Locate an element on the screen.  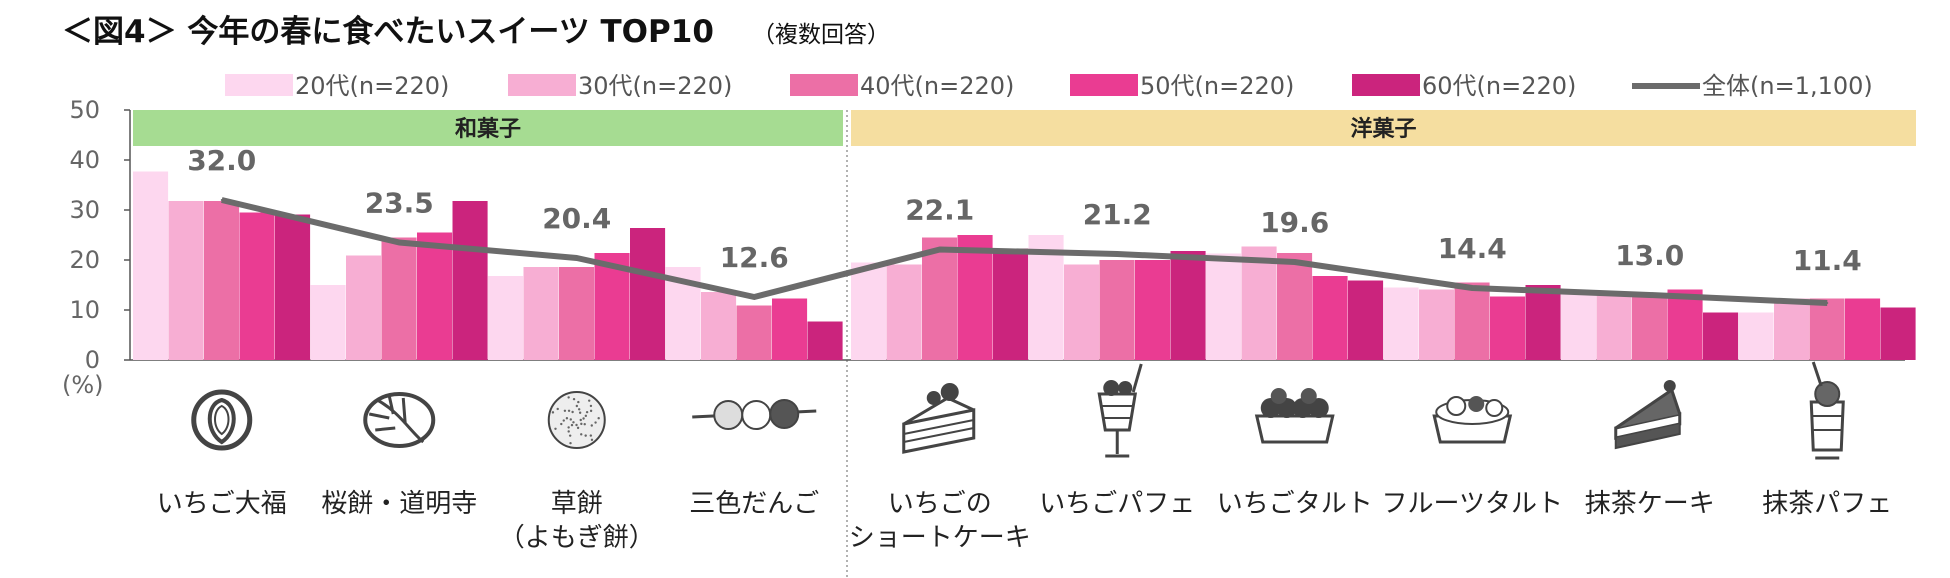
y-tick-label-0: 0 is located at coordinates (92, 360).